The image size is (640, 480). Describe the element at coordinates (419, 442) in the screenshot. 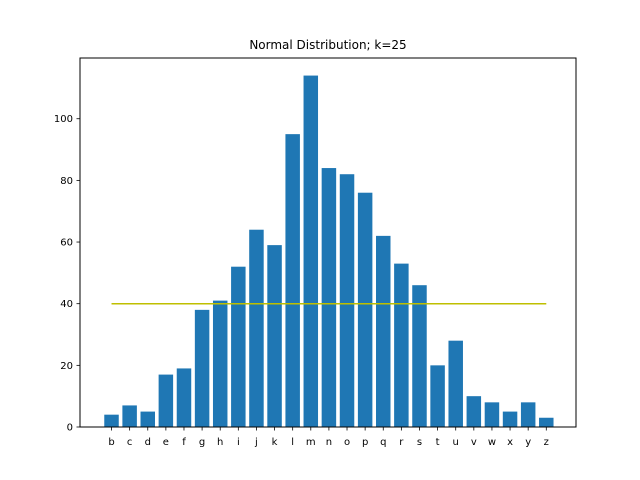

I see `x-tick-label-s: s` at that location.